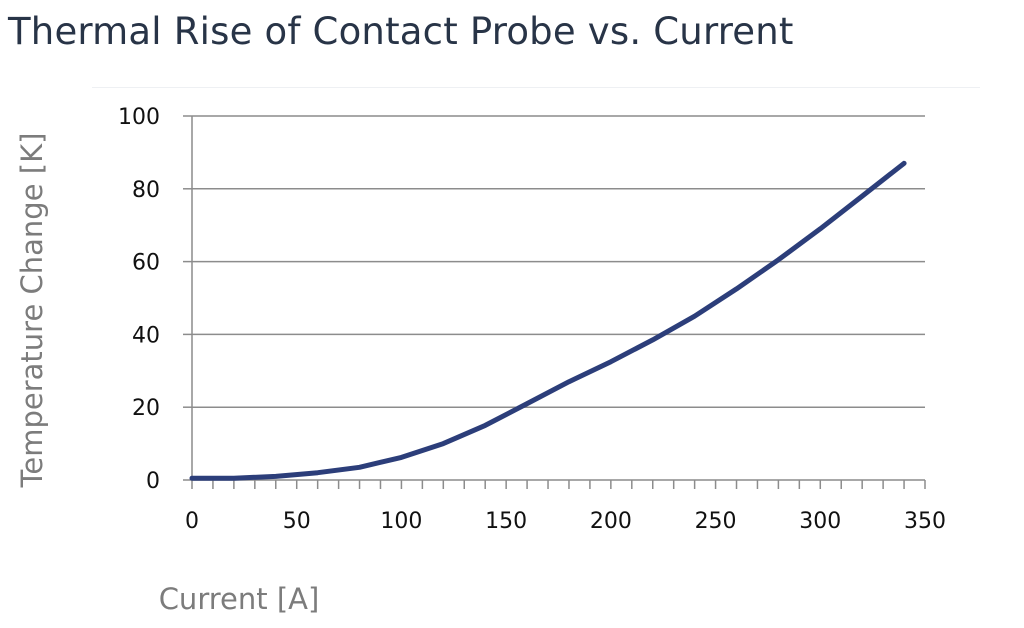 The width and height of the screenshot is (1024, 628). Describe the element at coordinates (401, 521) in the screenshot. I see `x-tick-label: 100` at that location.